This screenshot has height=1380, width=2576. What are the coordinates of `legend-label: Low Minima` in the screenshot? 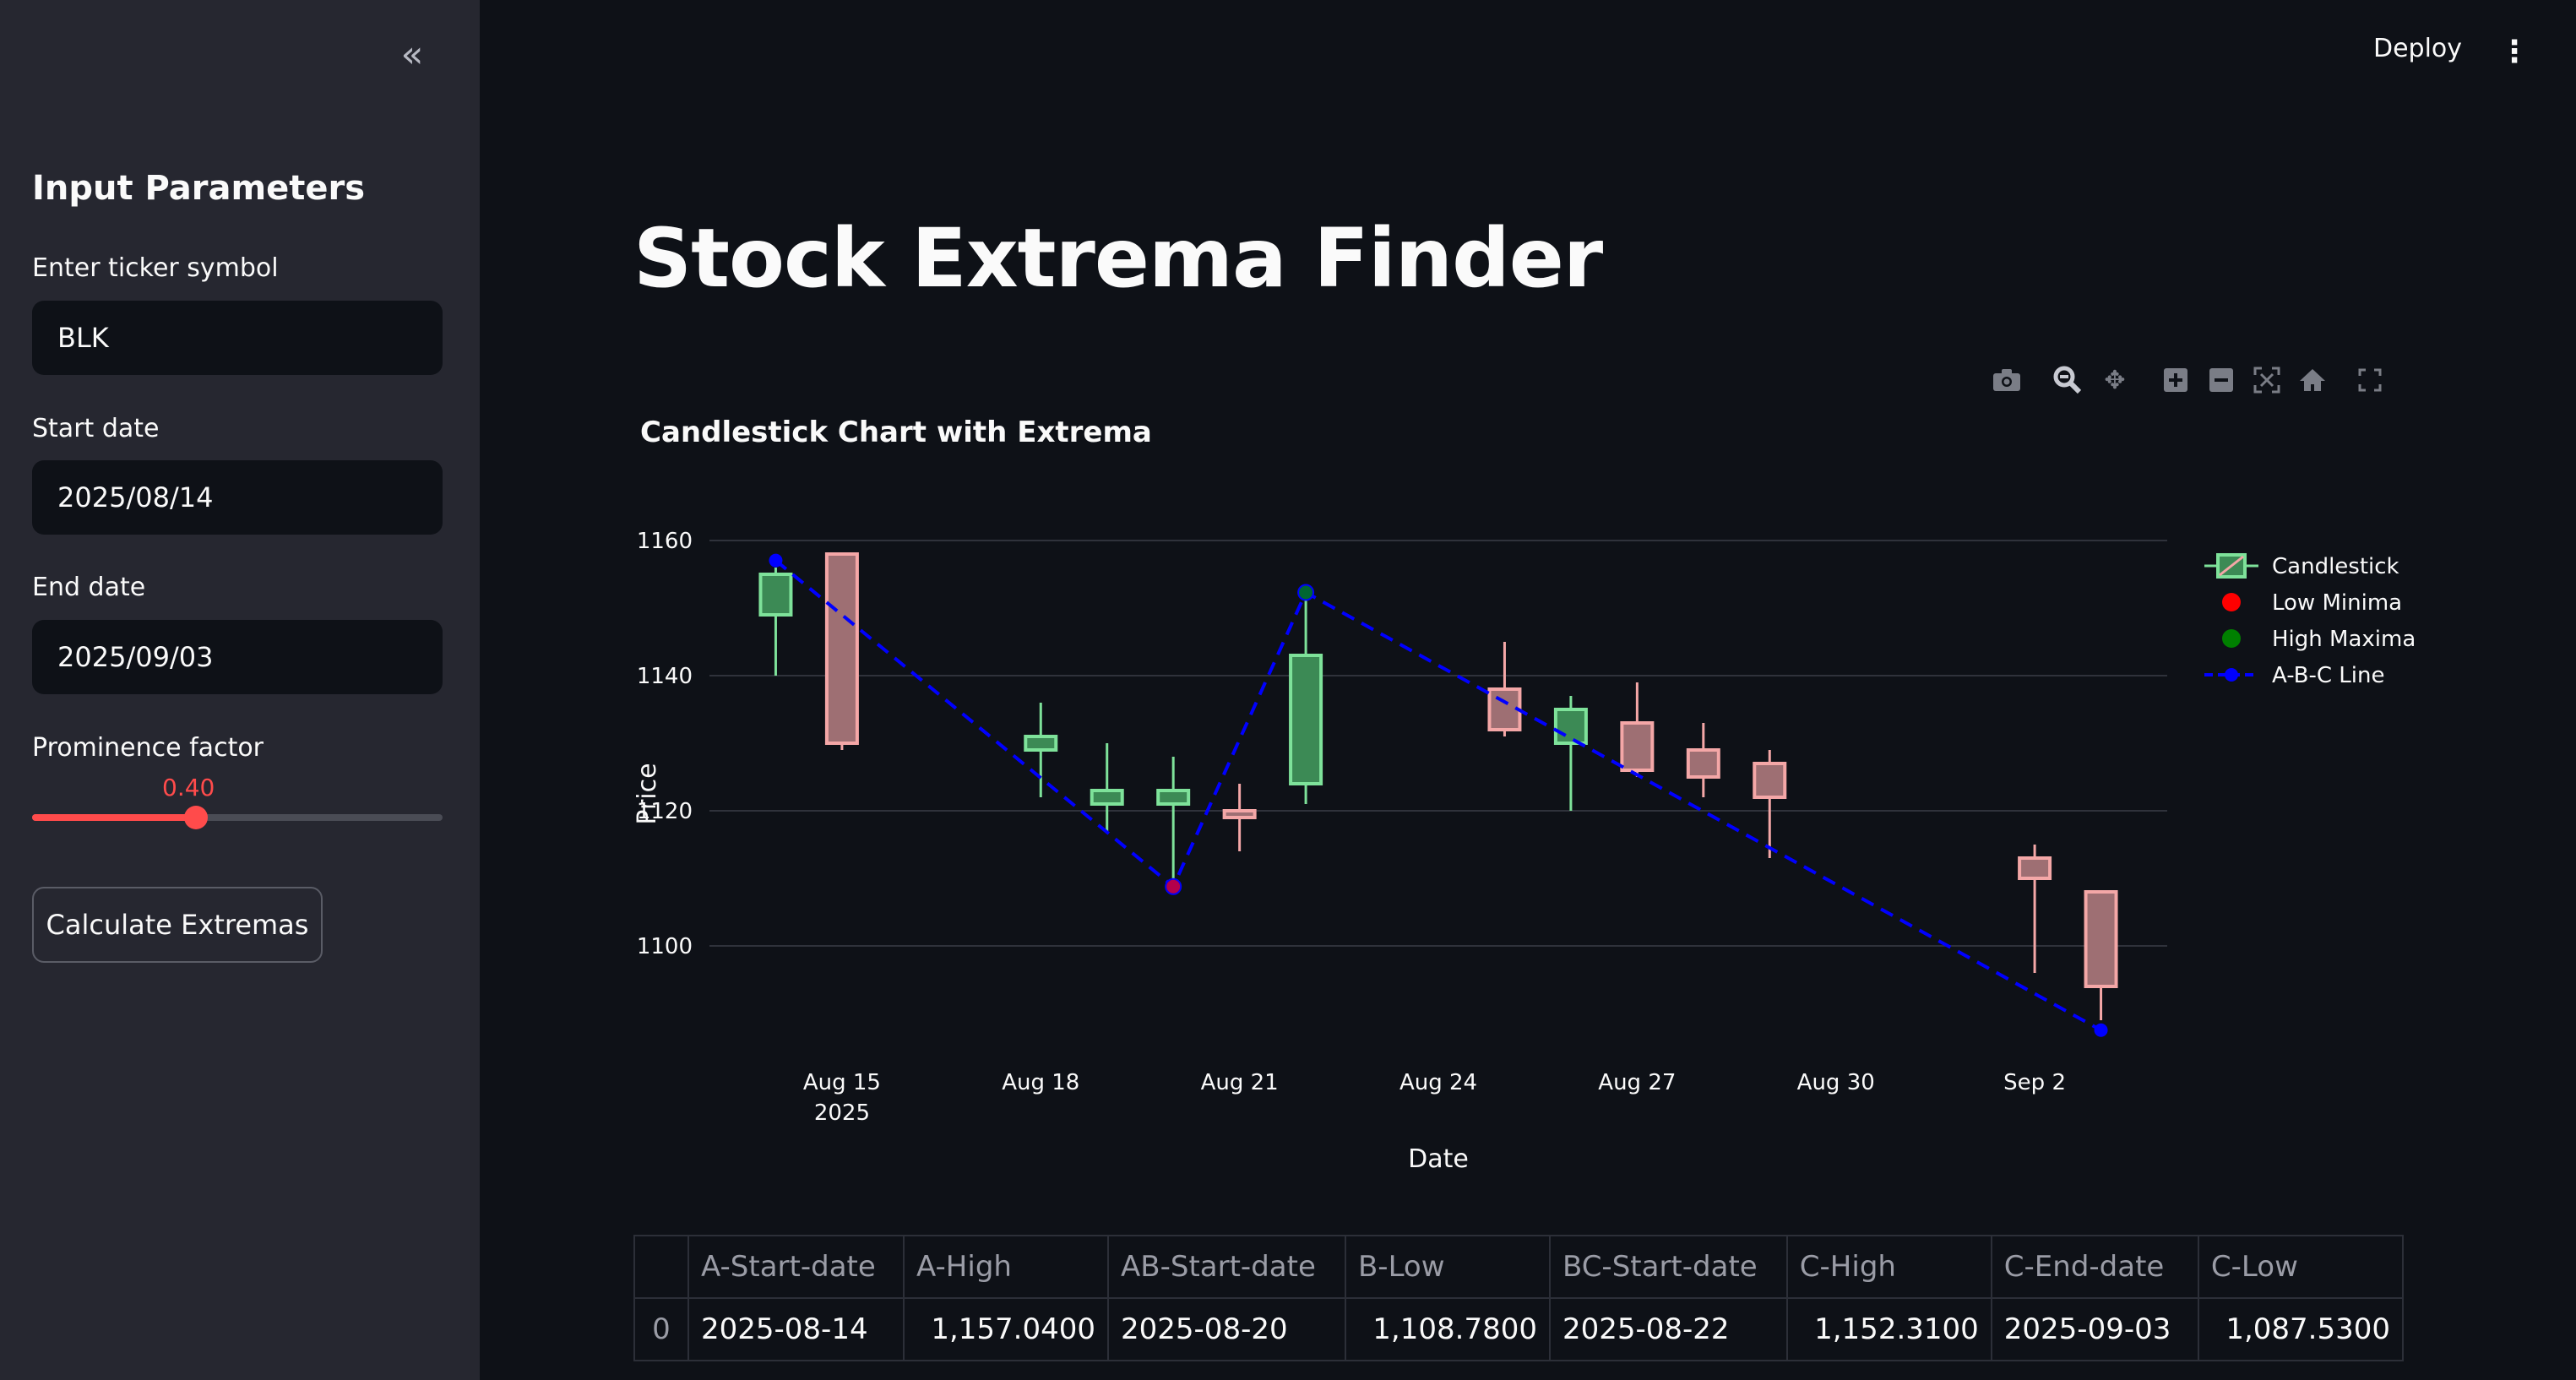 It's located at (2337, 603).